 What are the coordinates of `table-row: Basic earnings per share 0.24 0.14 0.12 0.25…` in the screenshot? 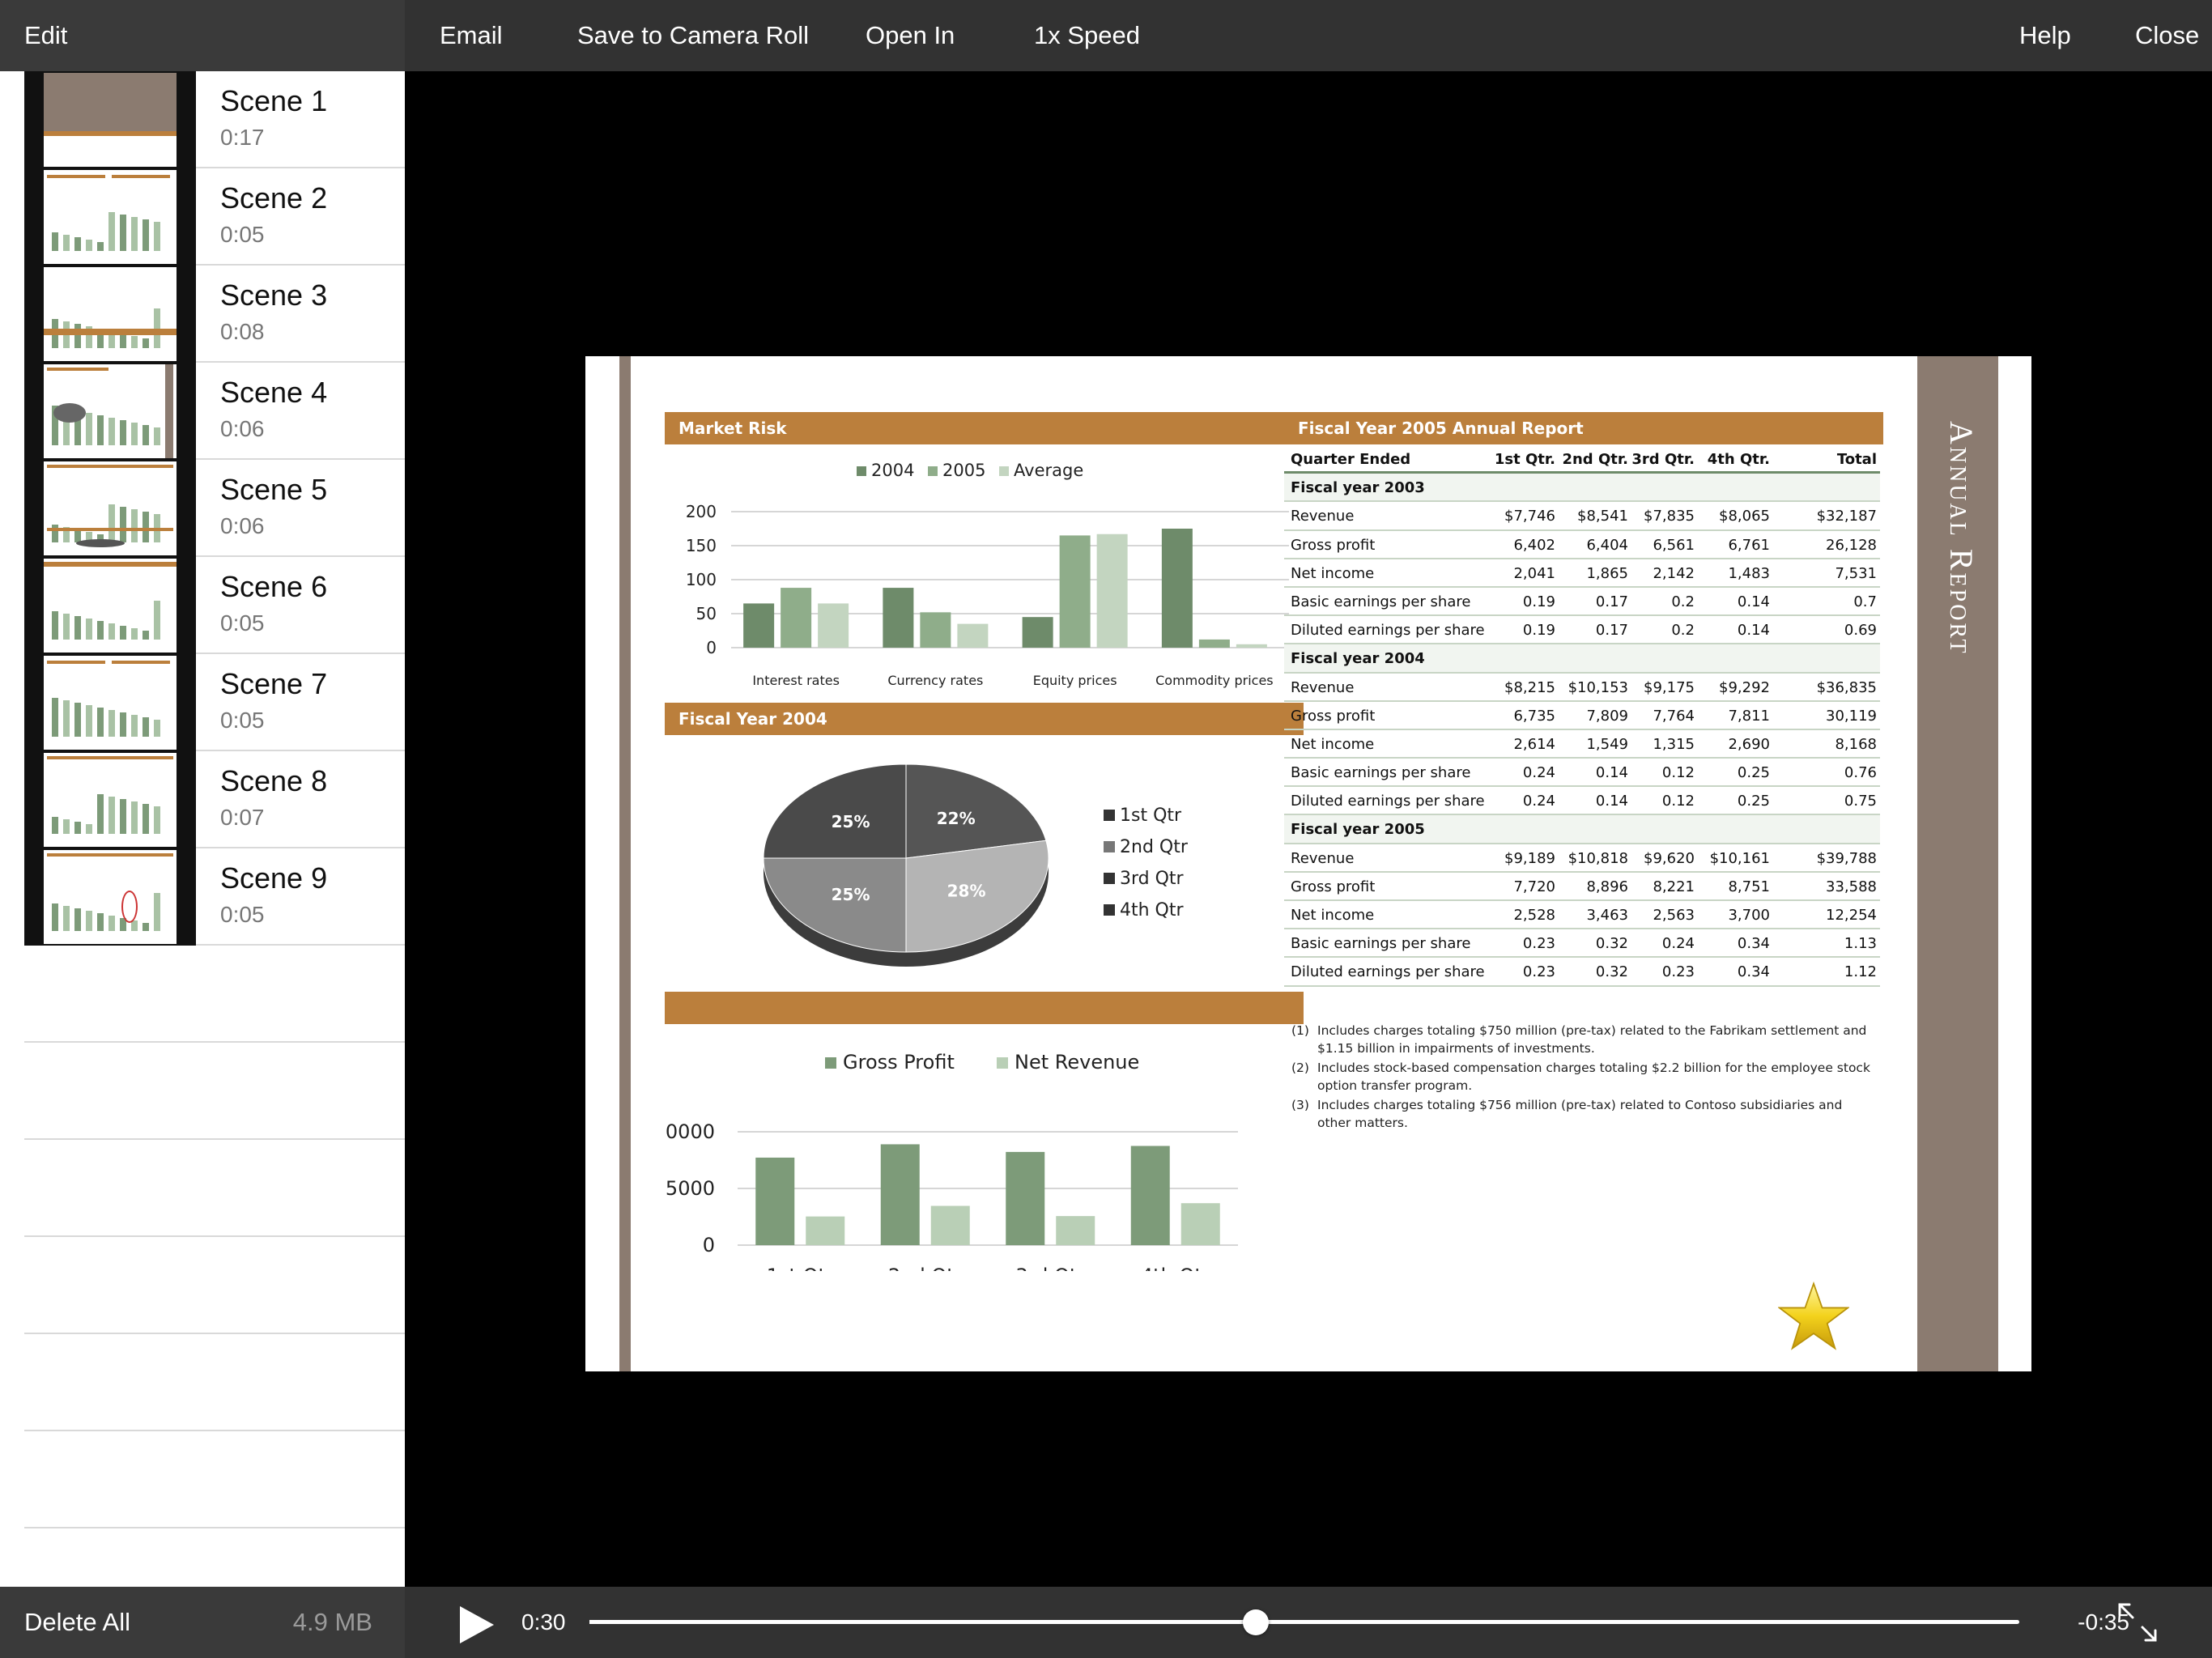 It's located at (1582, 773).